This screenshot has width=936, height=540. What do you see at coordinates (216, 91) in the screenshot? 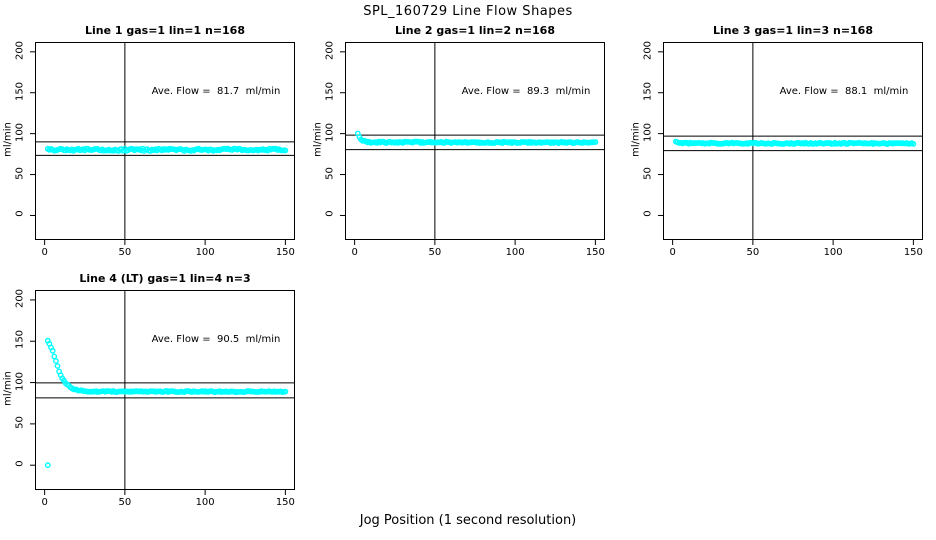
I see `annotation-ave-flow-1: Ave. Flow = 81.7 ml/min` at bounding box center [216, 91].